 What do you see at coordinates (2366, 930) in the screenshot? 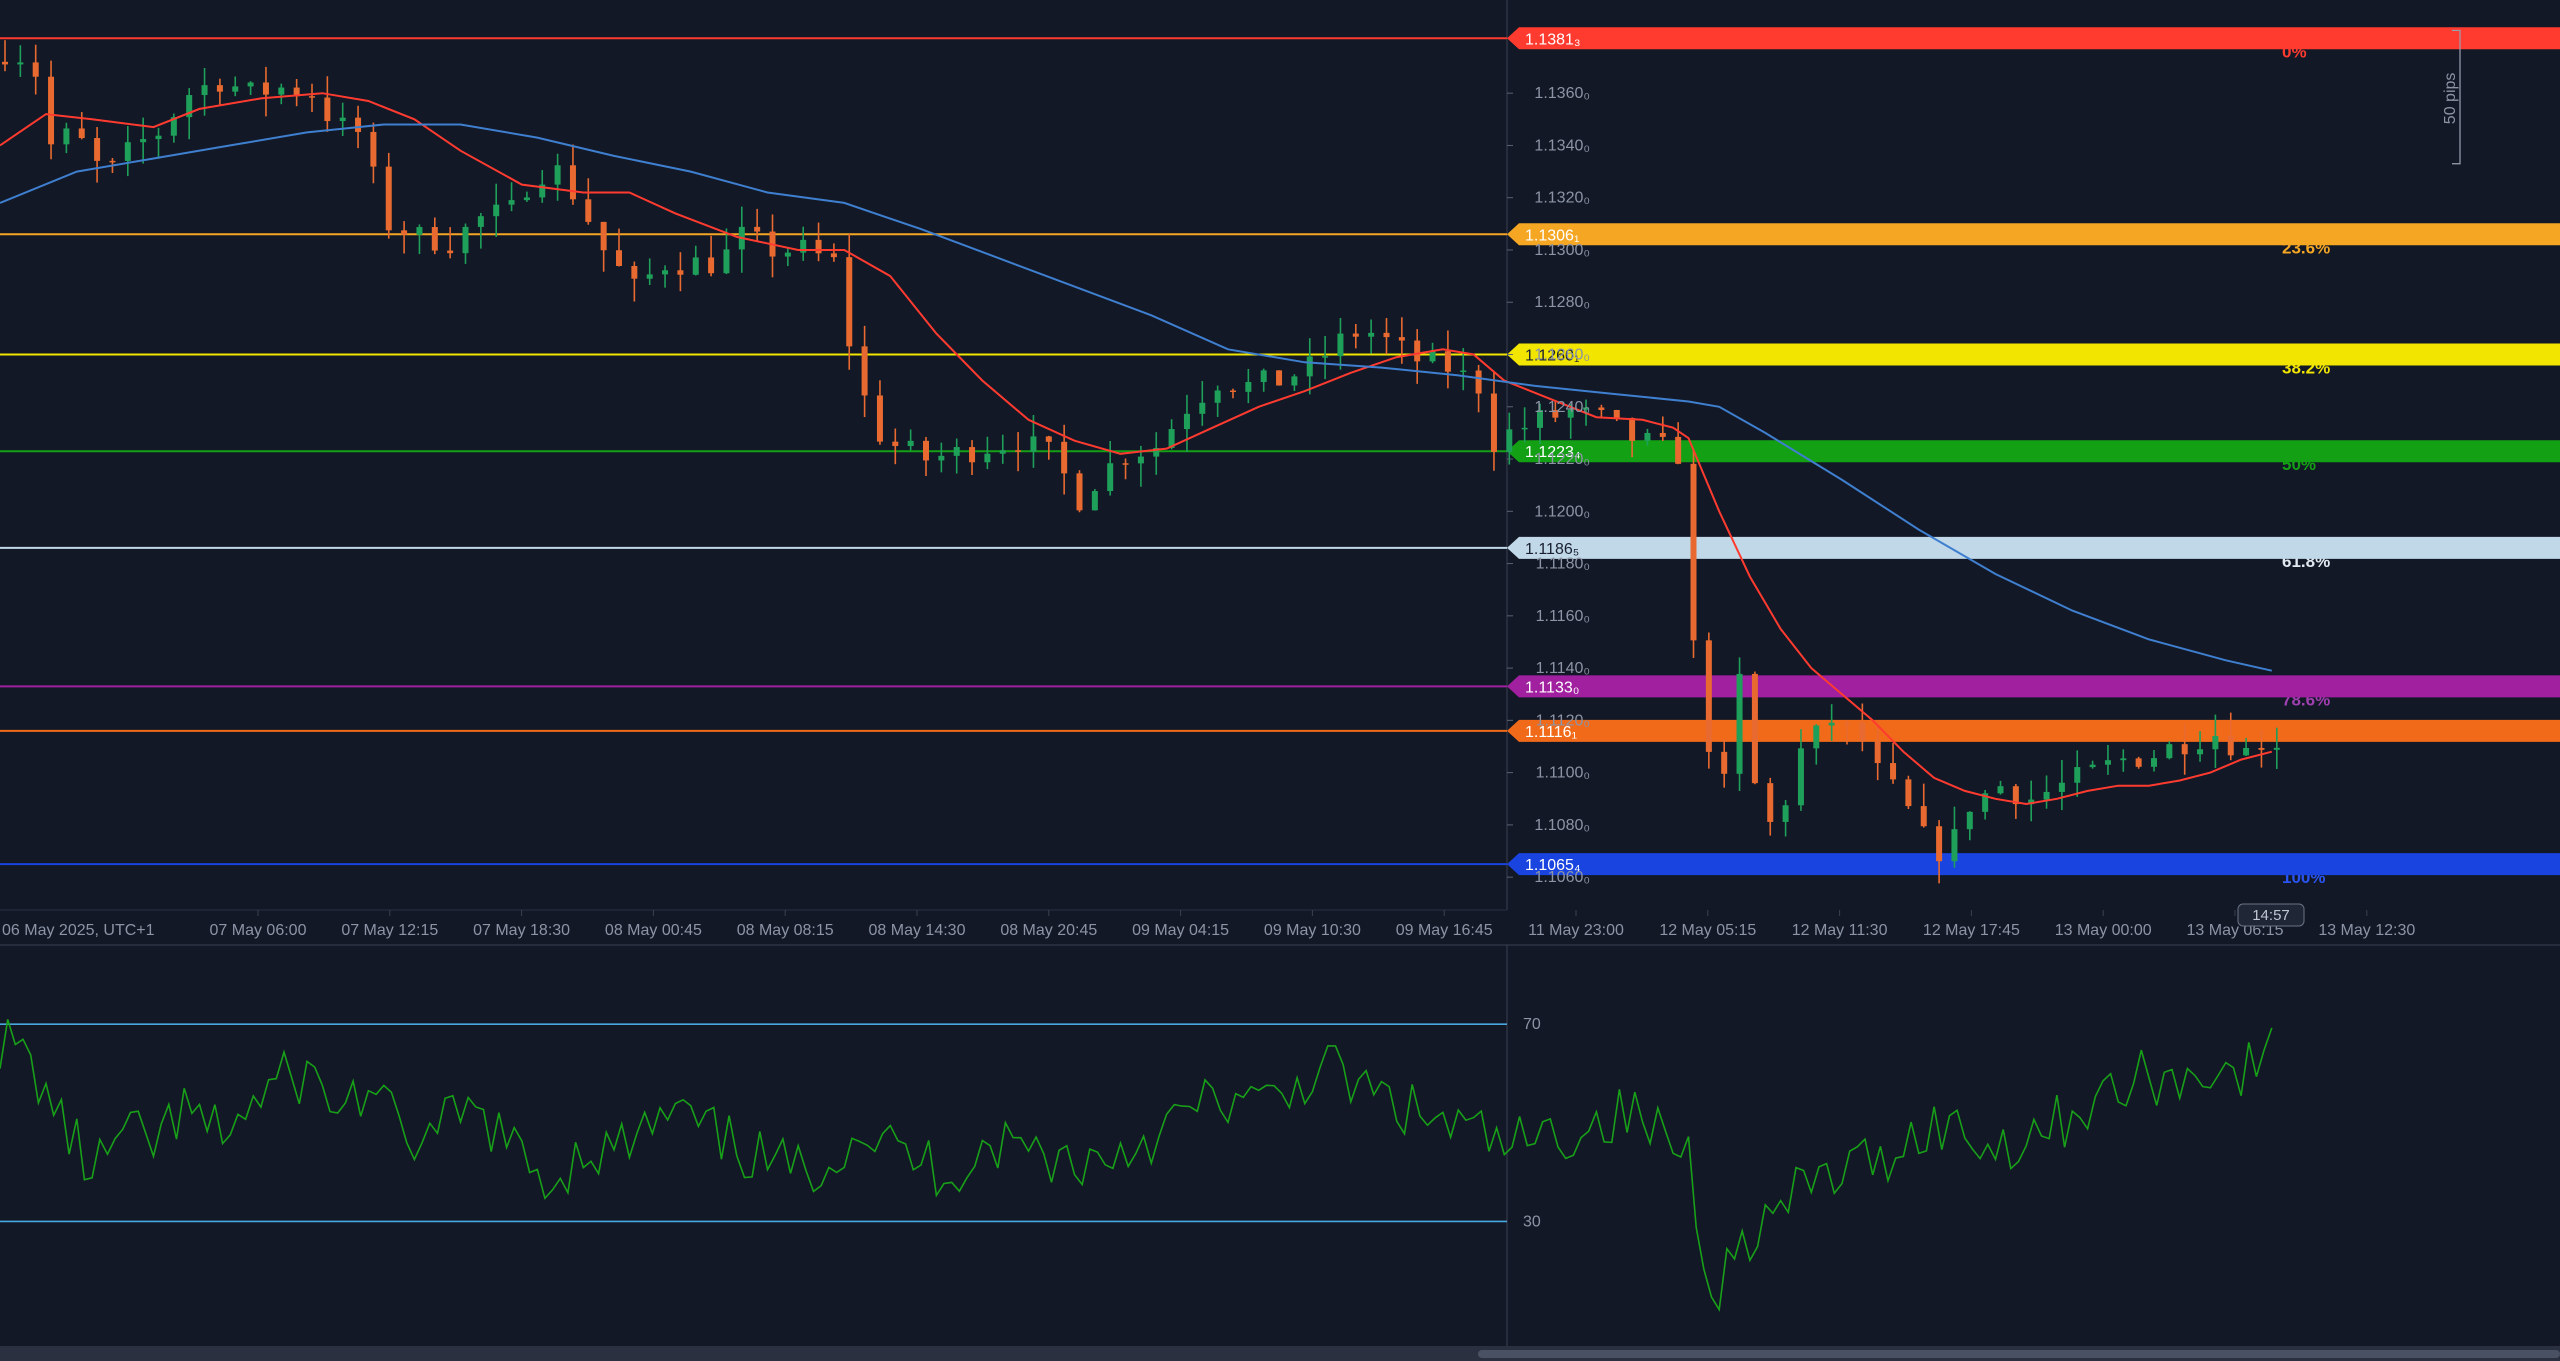
I see `time-tick-label: 13 May 12:30` at bounding box center [2366, 930].